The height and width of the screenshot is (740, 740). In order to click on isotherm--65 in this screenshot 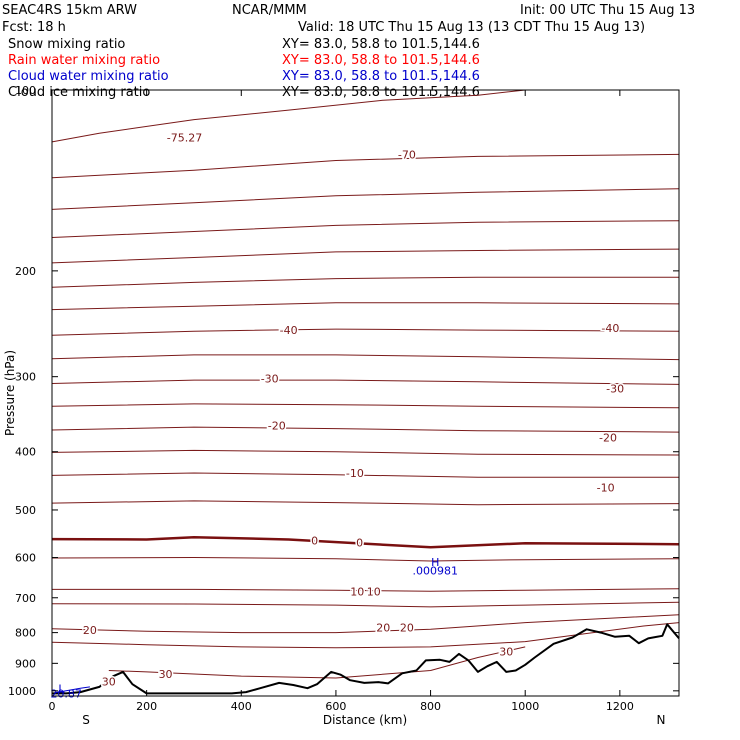, I will do `click(365, 199)`.